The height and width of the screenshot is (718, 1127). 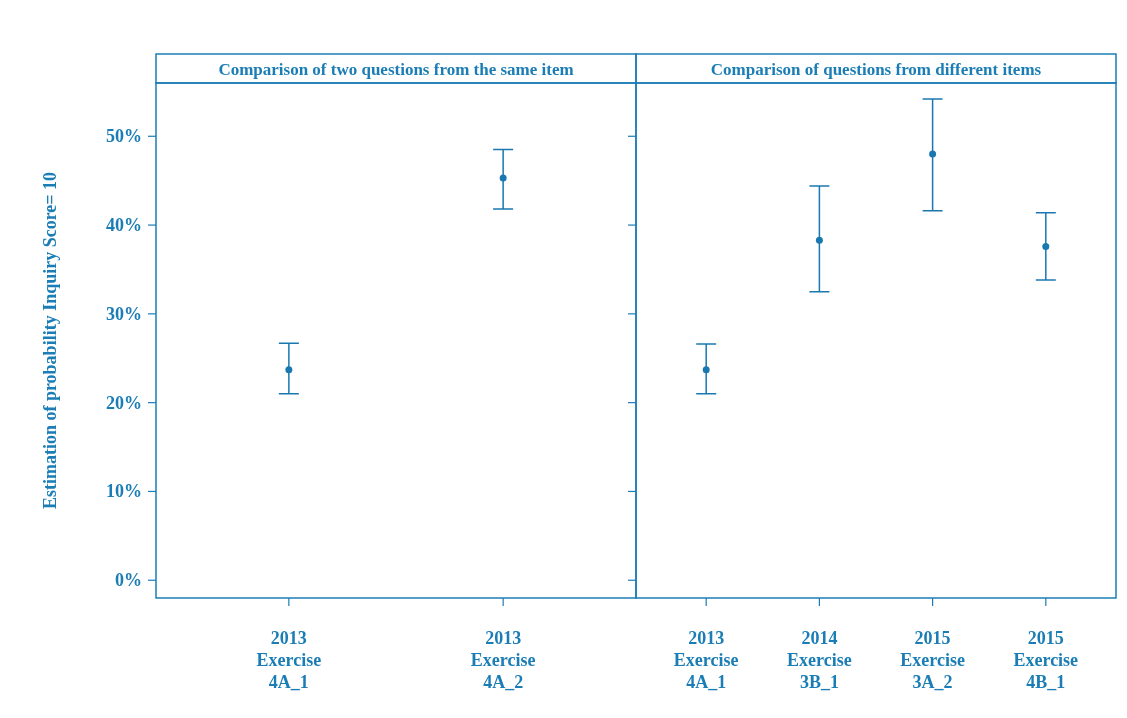 I want to click on y-tick-label: 10%, so click(x=124, y=491).